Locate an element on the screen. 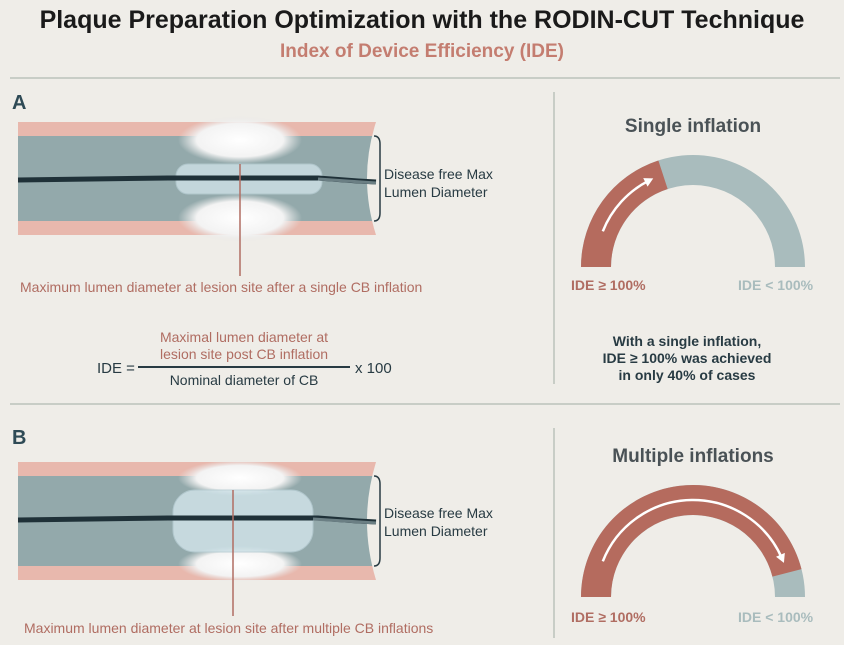 The image size is (844, 645). formula-fraction-line is located at coordinates (244, 367).